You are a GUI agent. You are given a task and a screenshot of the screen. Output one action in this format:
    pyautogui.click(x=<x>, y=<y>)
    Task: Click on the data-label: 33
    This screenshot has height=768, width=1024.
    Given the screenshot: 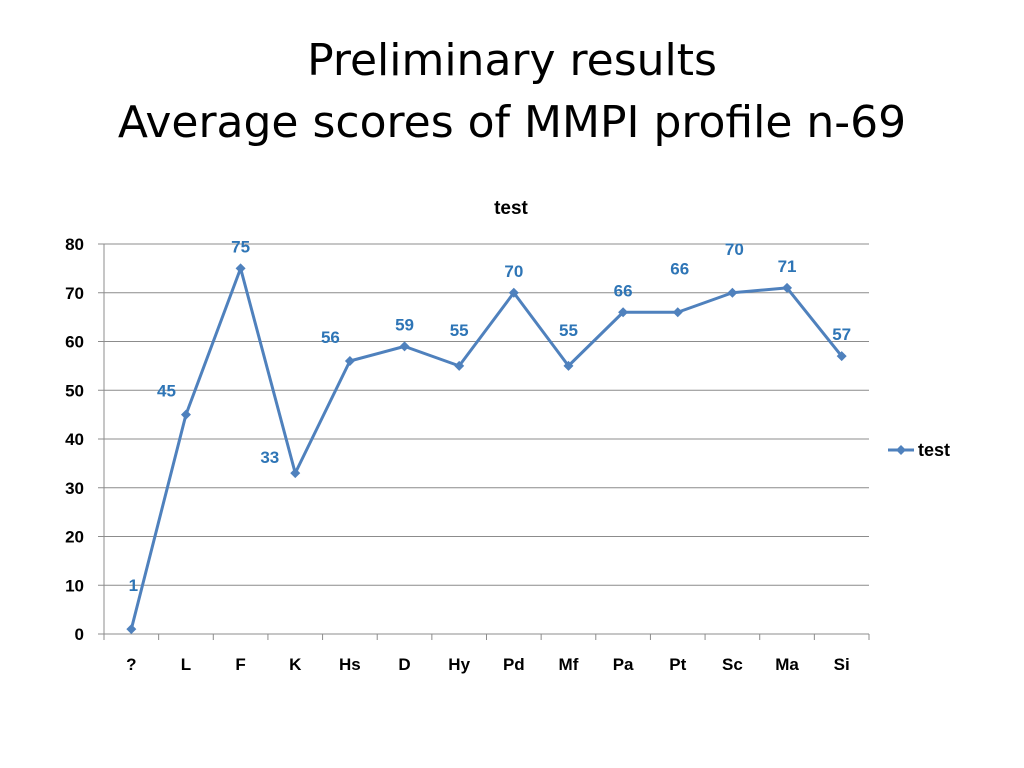 What is the action you would take?
    pyautogui.click(x=269, y=457)
    